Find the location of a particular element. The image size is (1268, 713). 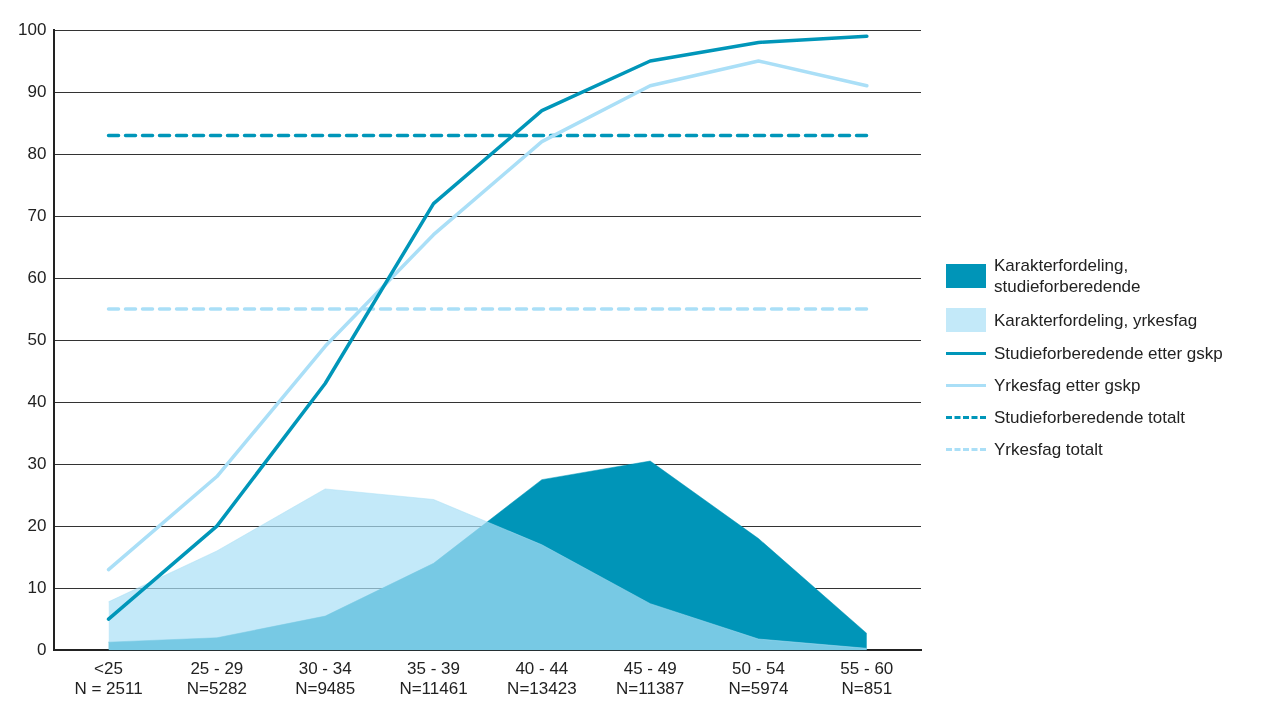

x-tick-label: <25 N = 2511 is located at coordinates (108, 679).